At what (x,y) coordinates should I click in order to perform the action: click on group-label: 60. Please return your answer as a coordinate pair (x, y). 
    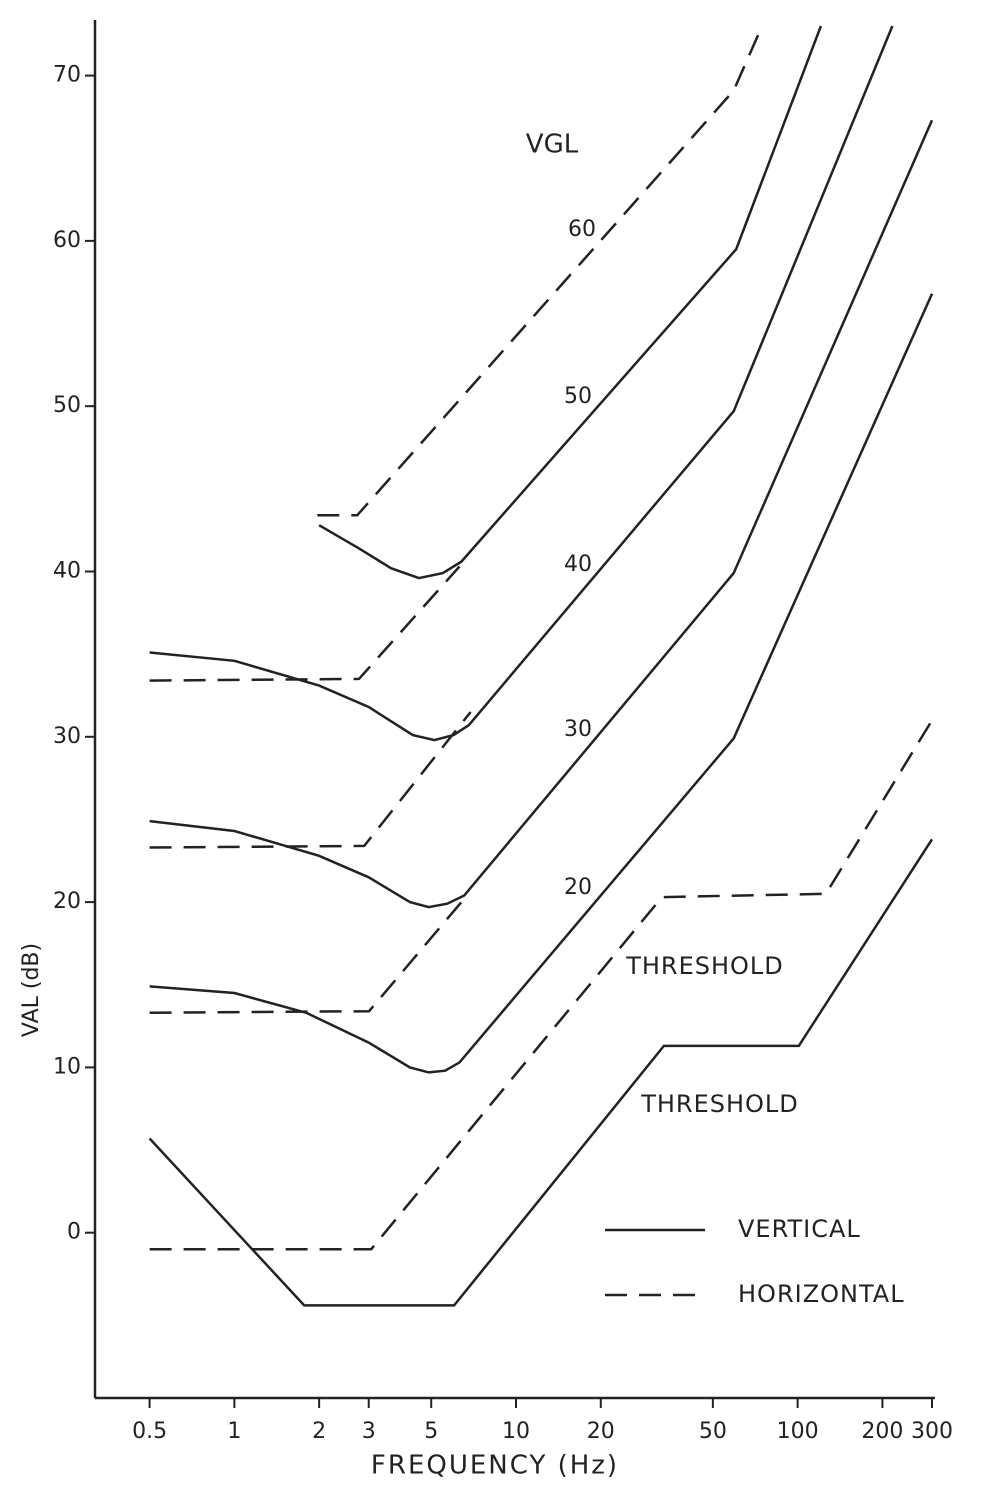
    Looking at the image, I should click on (582, 229).